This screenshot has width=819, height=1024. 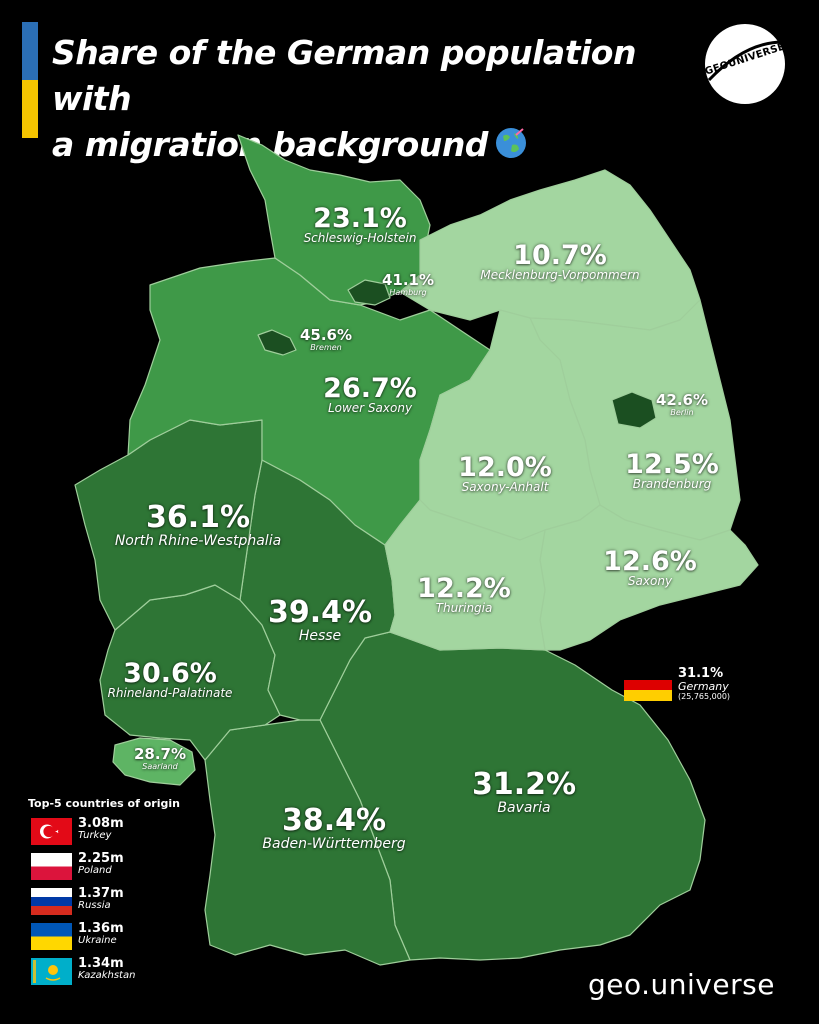 What do you see at coordinates (95, 835) in the screenshot?
I see `top5-country: Turkey` at bounding box center [95, 835].